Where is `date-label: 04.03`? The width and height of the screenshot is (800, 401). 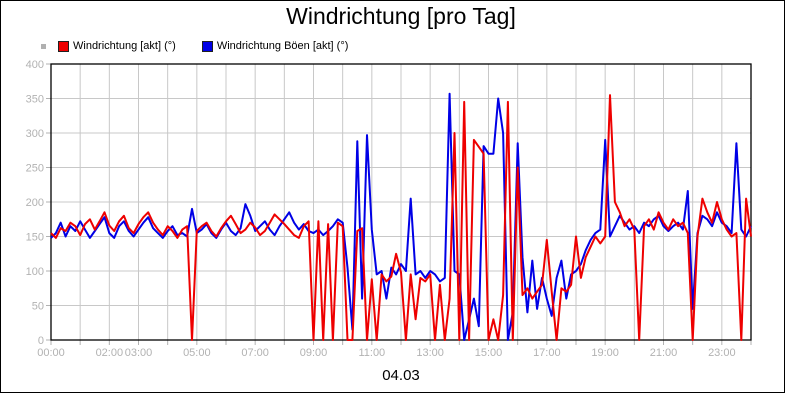 date-label: 04.03 is located at coordinates (401, 375).